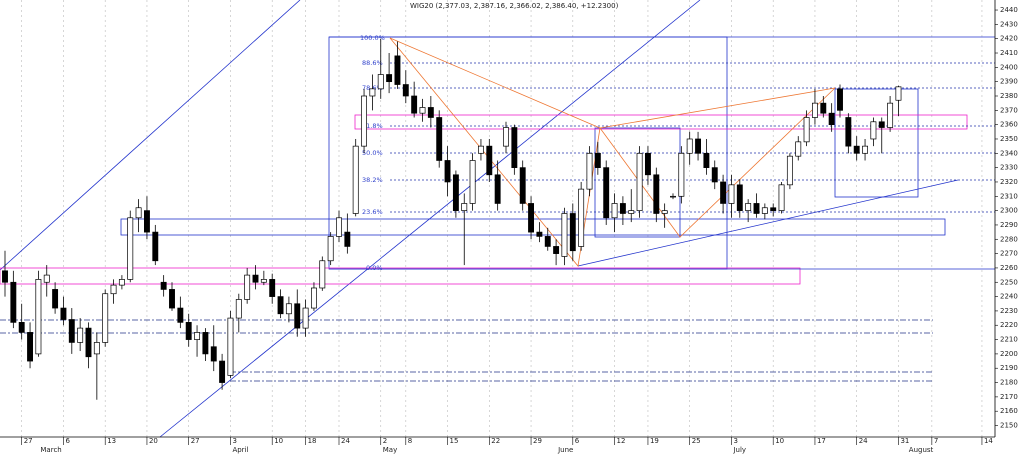 This screenshot has height=454, width=1024. What do you see at coordinates (1009, 340) in the screenshot?
I see `y-tick-label: 2210` at bounding box center [1009, 340].